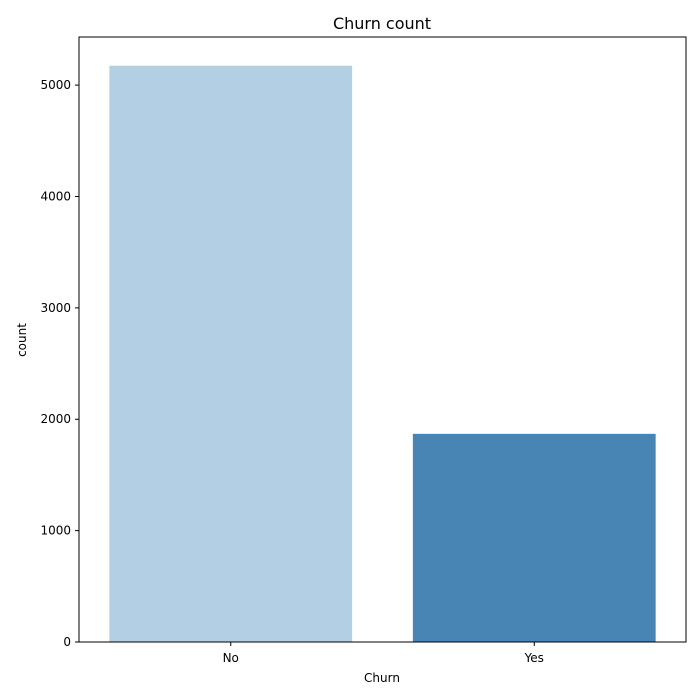 Image resolution: width=700 pixels, height=700 pixels. Describe the element at coordinates (382, 678) in the screenshot. I see `x-axis-label: Churn` at that location.